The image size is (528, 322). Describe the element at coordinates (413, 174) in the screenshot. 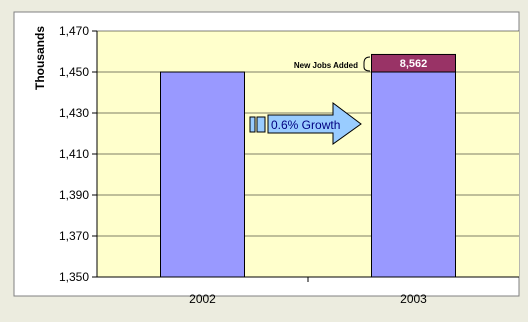

I see `bar-2003` at that location.